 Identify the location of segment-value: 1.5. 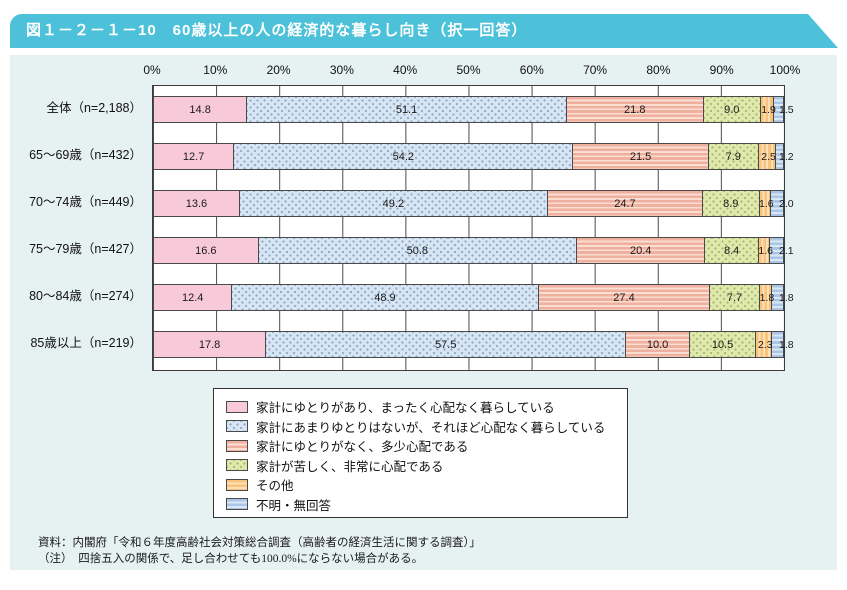
(786, 109).